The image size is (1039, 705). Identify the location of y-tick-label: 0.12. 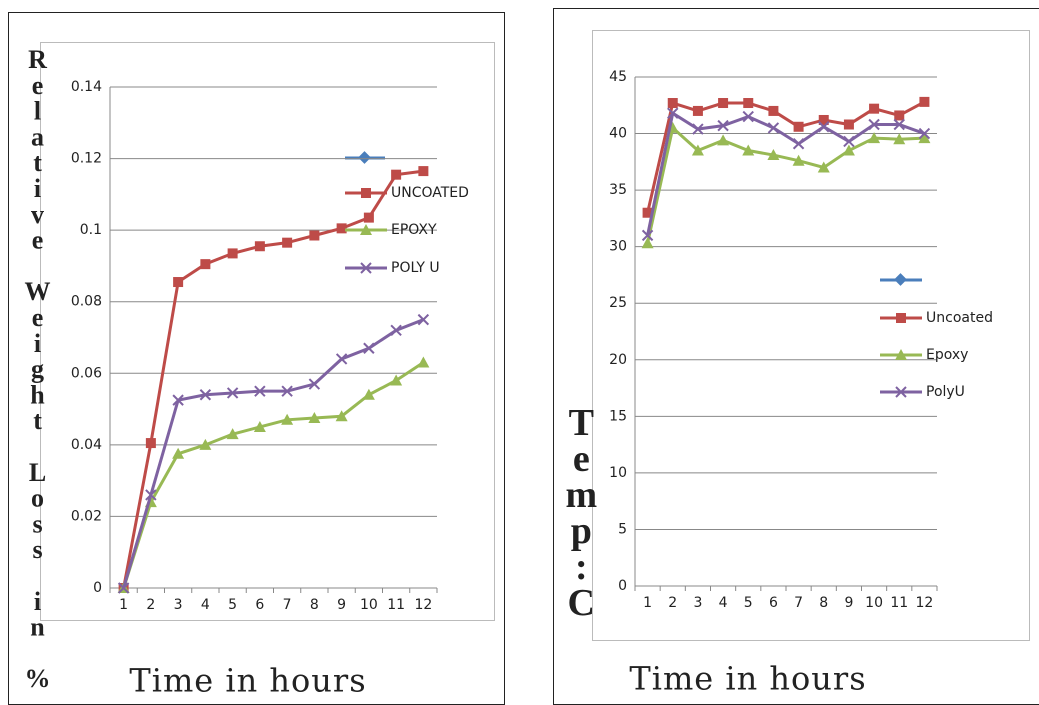
(86, 159).